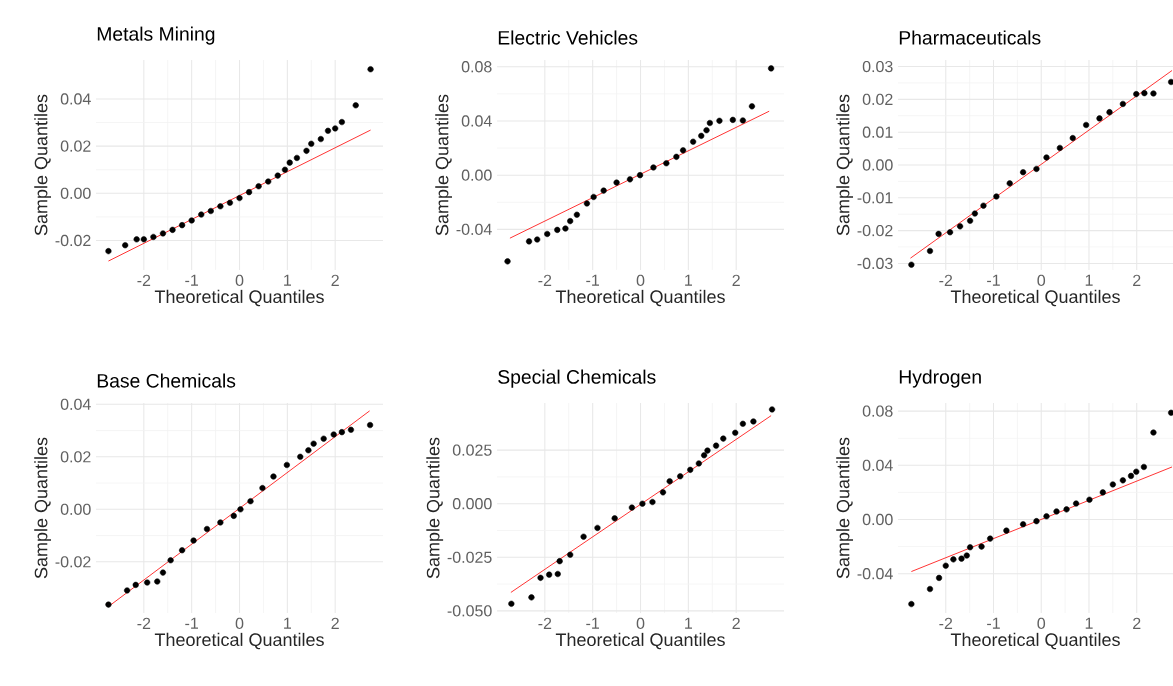 The height and width of the screenshot is (686, 1173). I want to click on chart-title: Special Chemicals, so click(577, 378).